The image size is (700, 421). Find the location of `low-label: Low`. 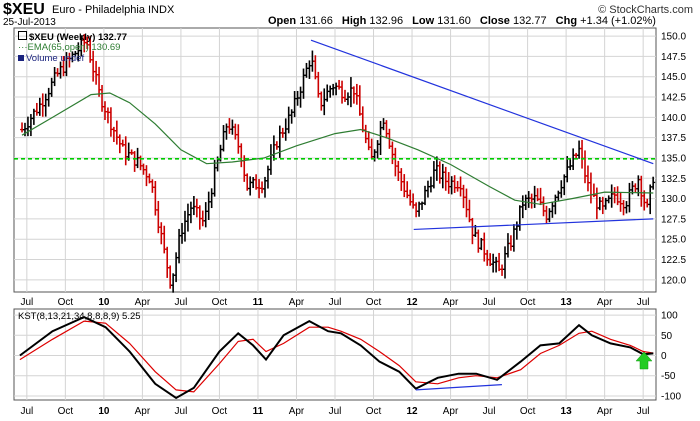

low-label: Low is located at coordinates (423, 21).